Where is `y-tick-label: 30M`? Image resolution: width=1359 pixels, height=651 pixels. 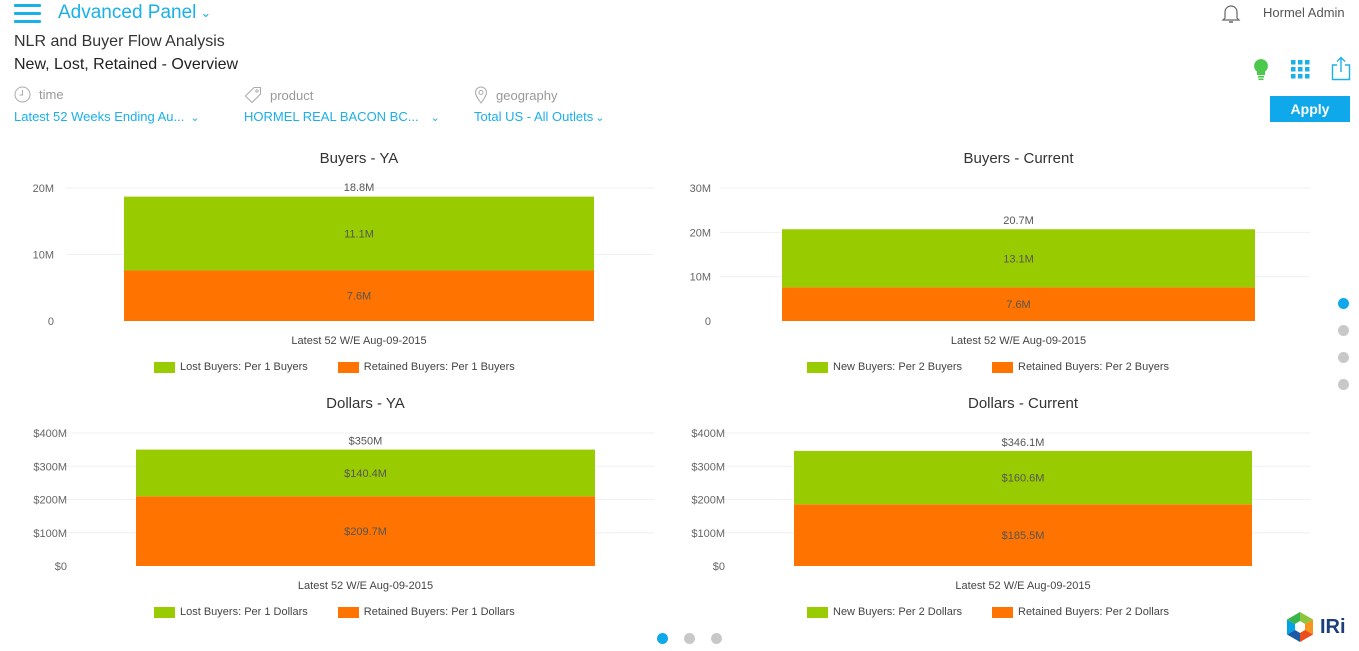 y-tick-label: 30M is located at coordinates (700, 189).